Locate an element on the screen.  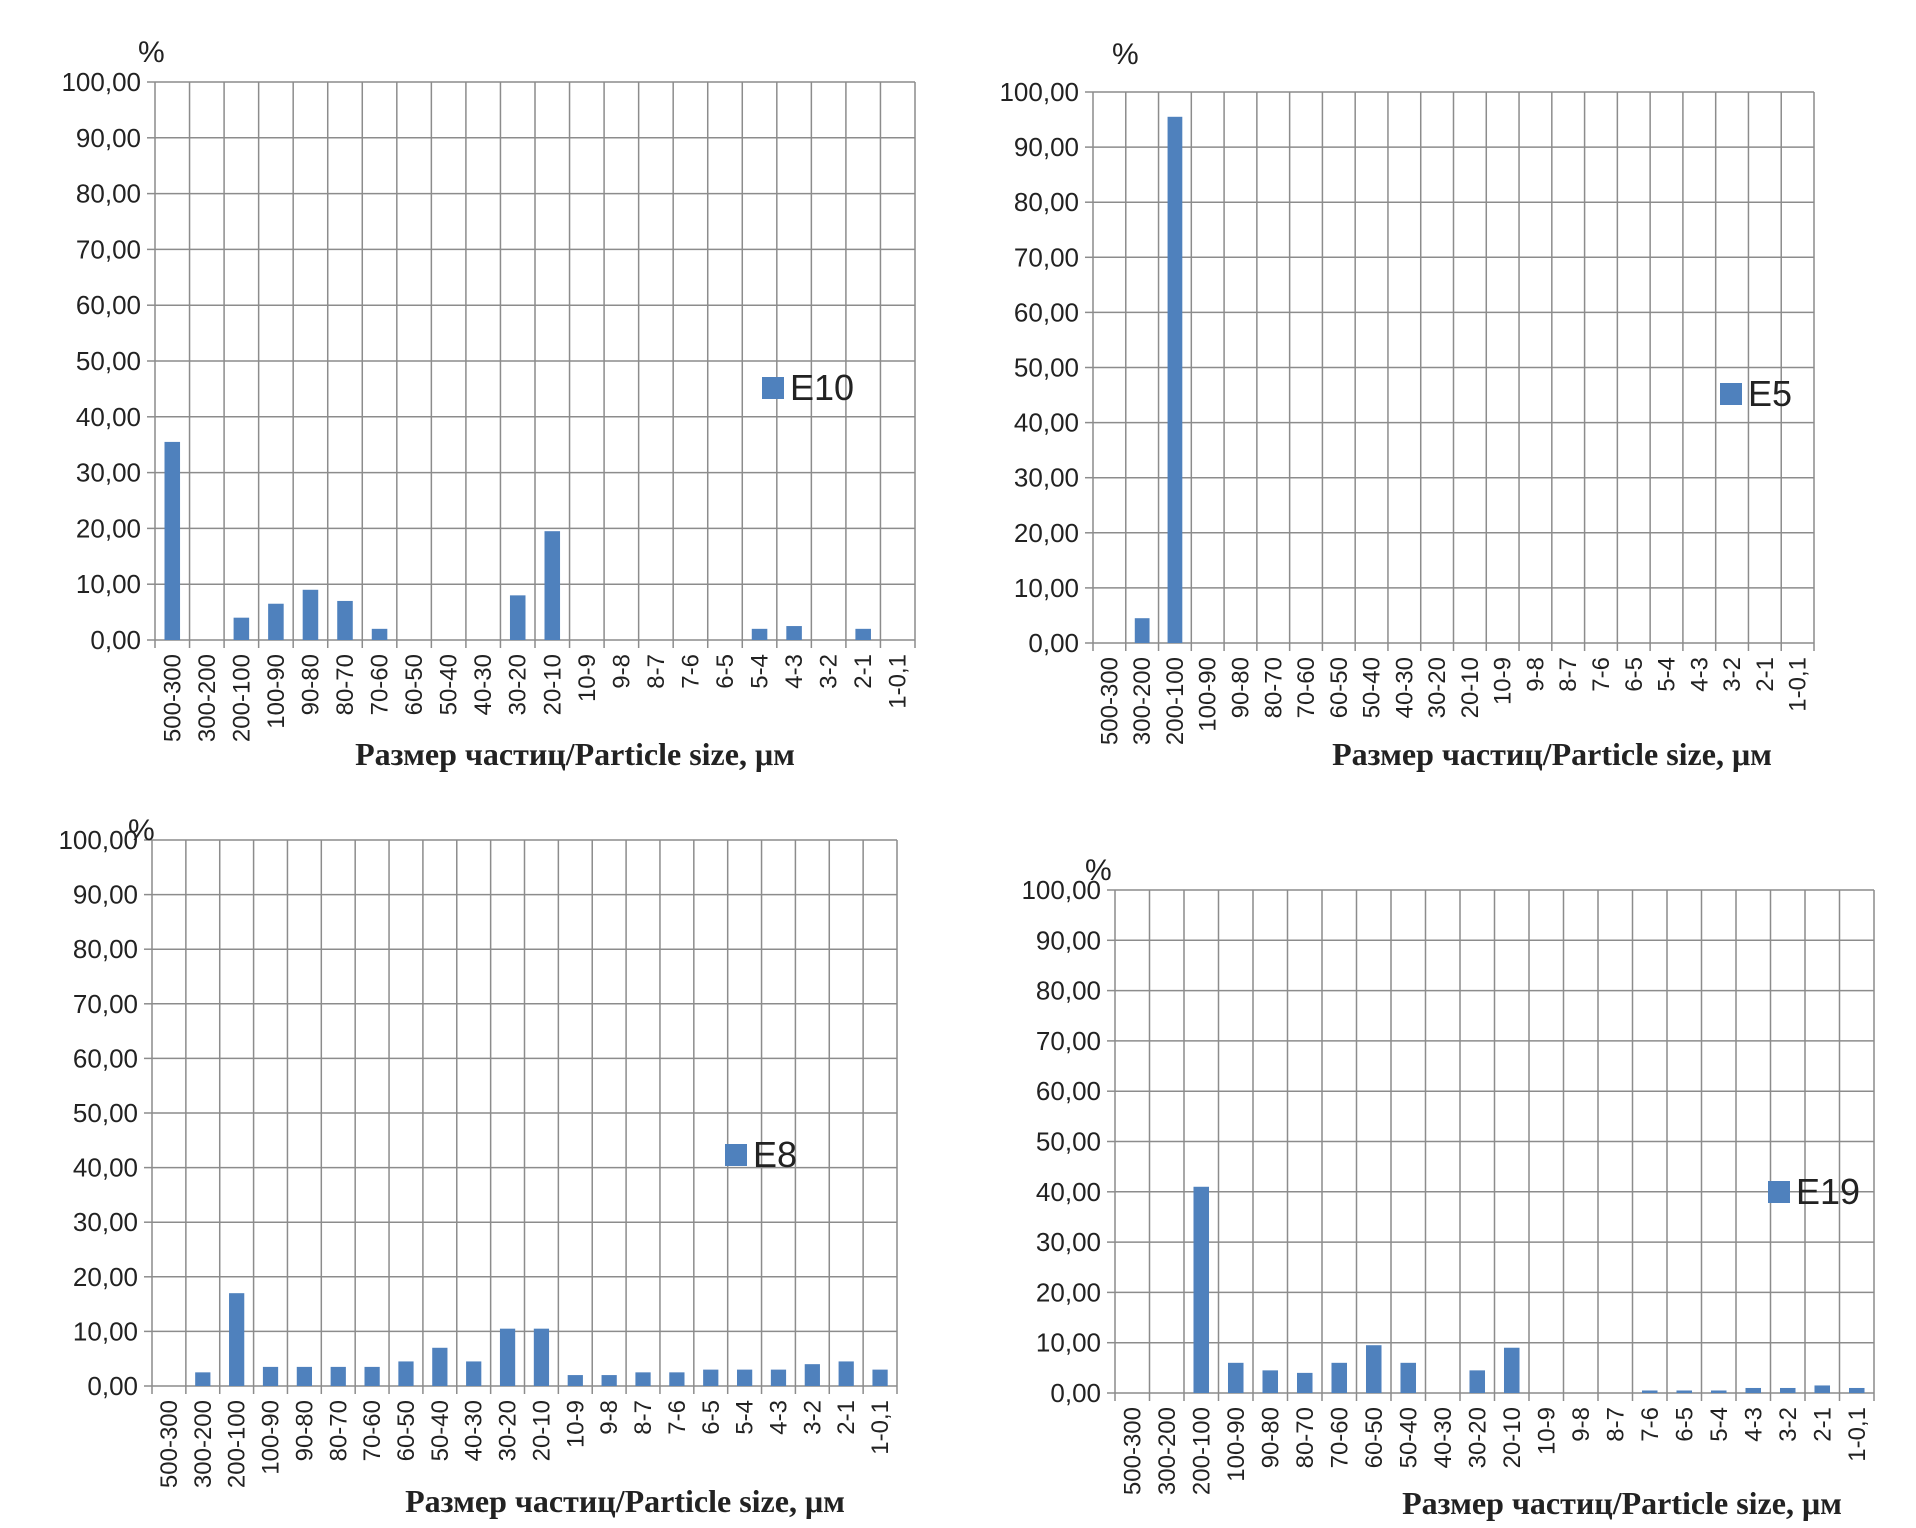
y-tick-label: 40,00 is located at coordinates (108, 417).